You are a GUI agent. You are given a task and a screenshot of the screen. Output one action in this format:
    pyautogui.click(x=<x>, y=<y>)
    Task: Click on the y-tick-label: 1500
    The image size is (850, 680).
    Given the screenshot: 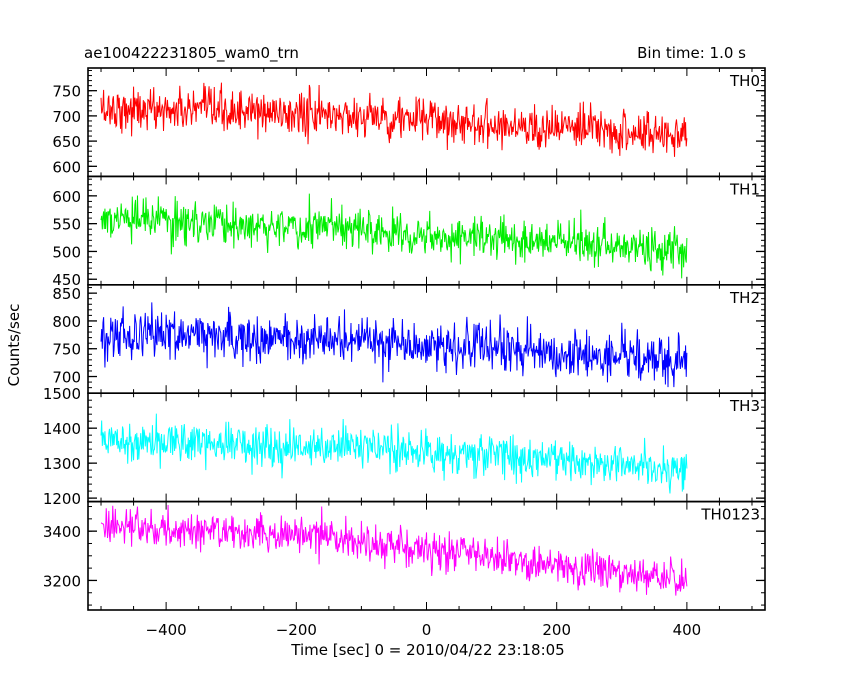 What is the action you would take?
    pyautogui.click(x=62, y=394)
    